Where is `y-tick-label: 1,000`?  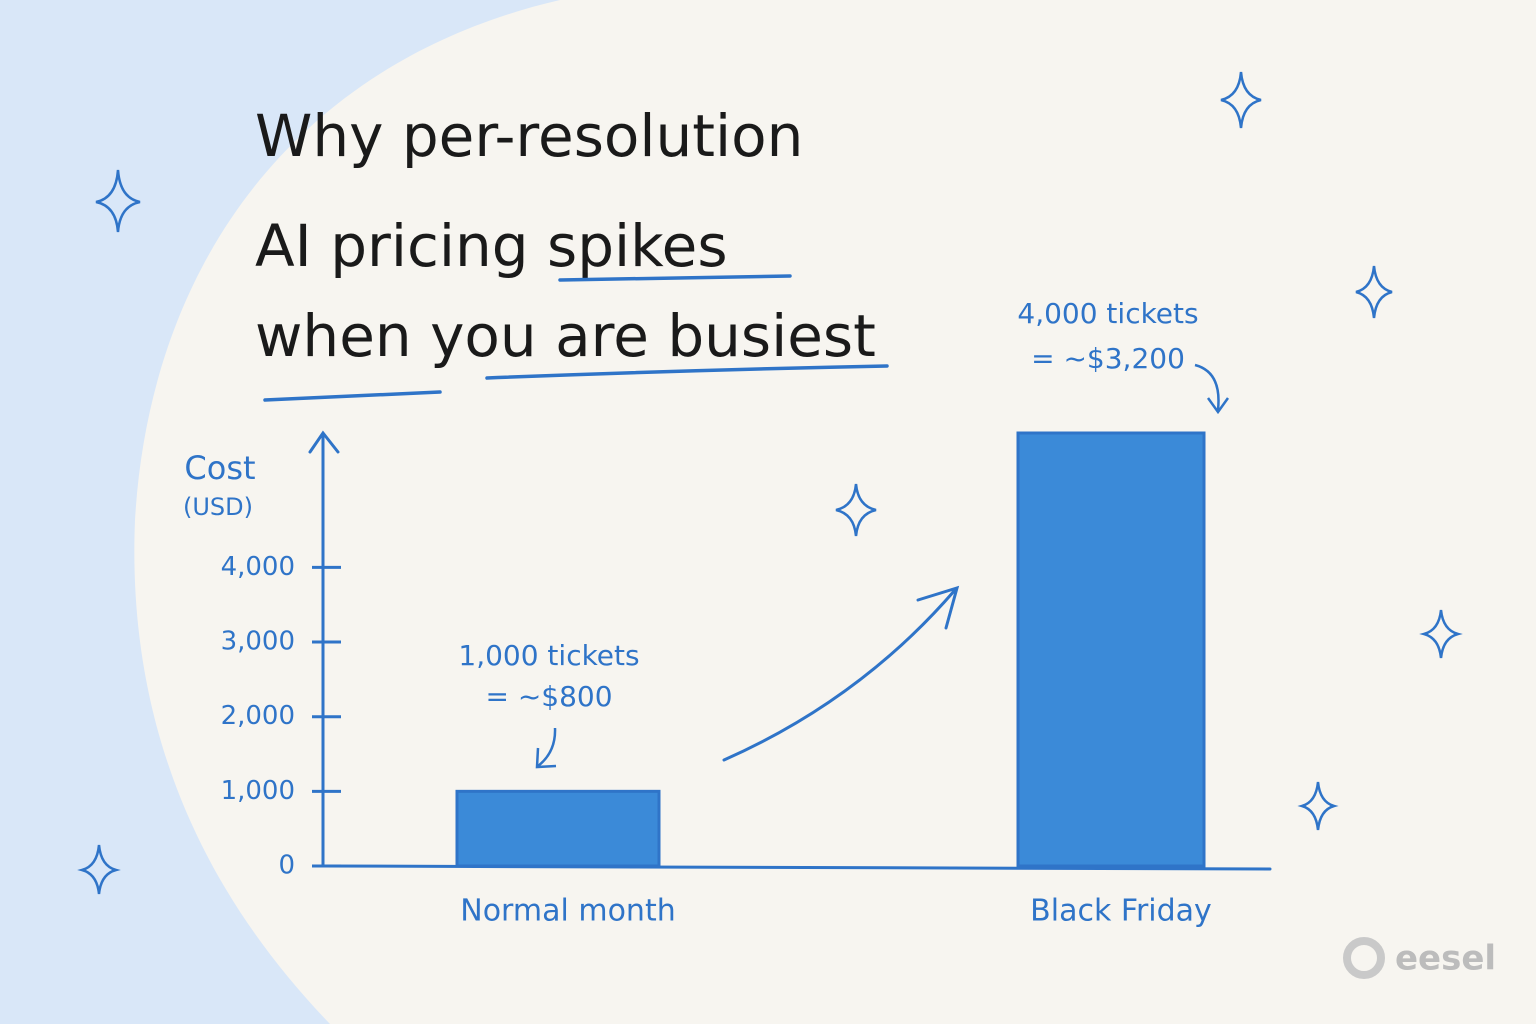 y-tick-label: 1,000 is located at coordinates (258, 791).